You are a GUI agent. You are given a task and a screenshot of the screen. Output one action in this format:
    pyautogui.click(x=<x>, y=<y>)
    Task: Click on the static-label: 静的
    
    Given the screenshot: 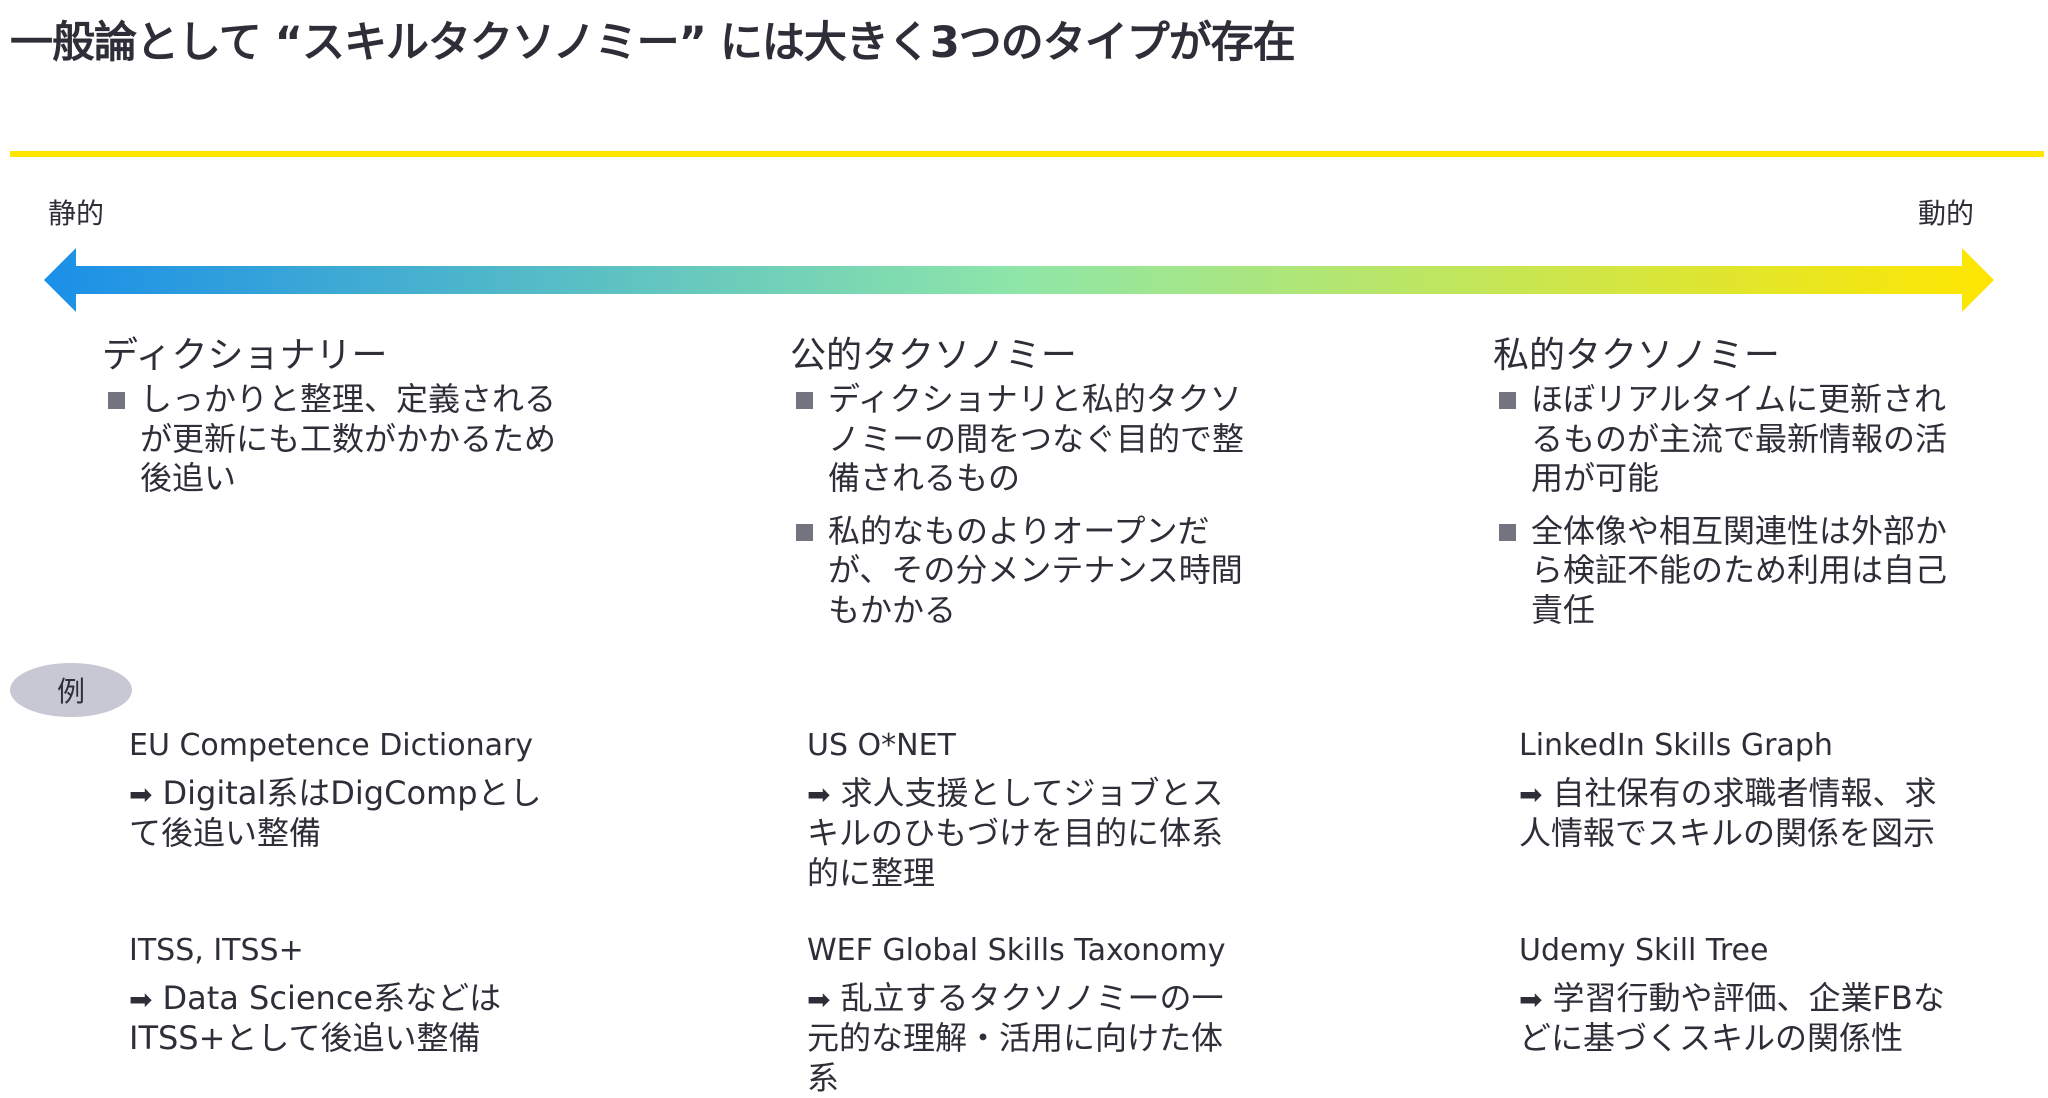 What is the action you would take?
    pyautogui.click(x=76, y=213)
    